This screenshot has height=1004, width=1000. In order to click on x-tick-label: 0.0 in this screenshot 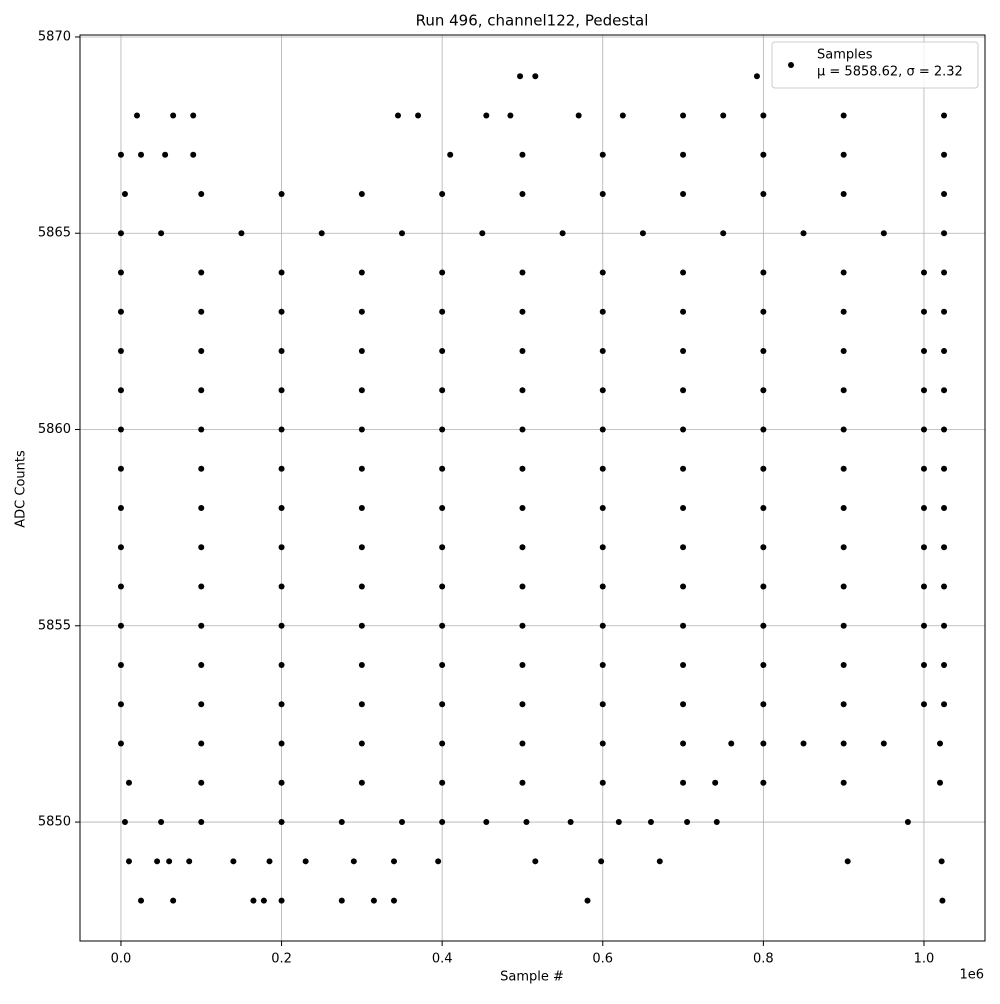, I will do `click(121, 959)`.